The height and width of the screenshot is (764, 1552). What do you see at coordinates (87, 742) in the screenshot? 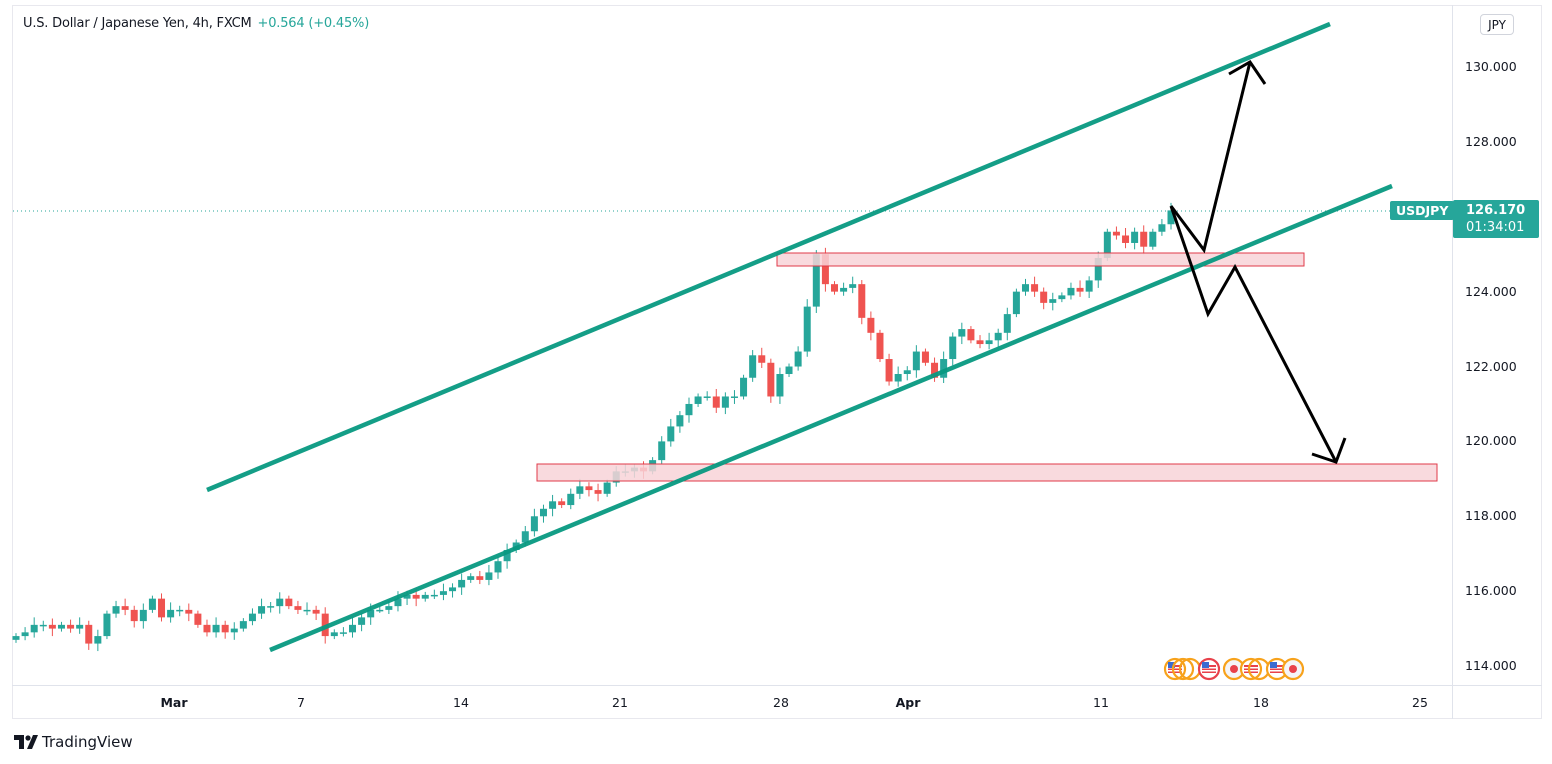
I see `brand-name: TradingView` at bounding box center [87, 742].